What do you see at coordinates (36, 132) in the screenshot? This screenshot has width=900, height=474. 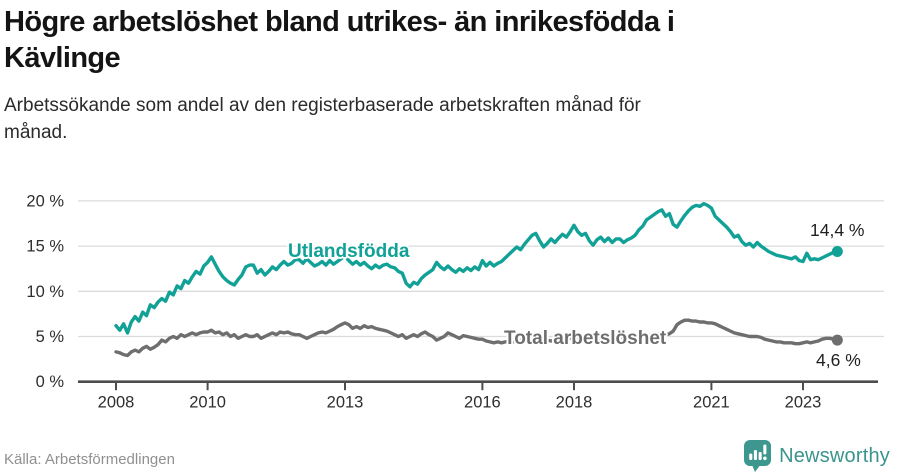 I see `subtitle-line-2: månad.` at bounding box center [36, 132].